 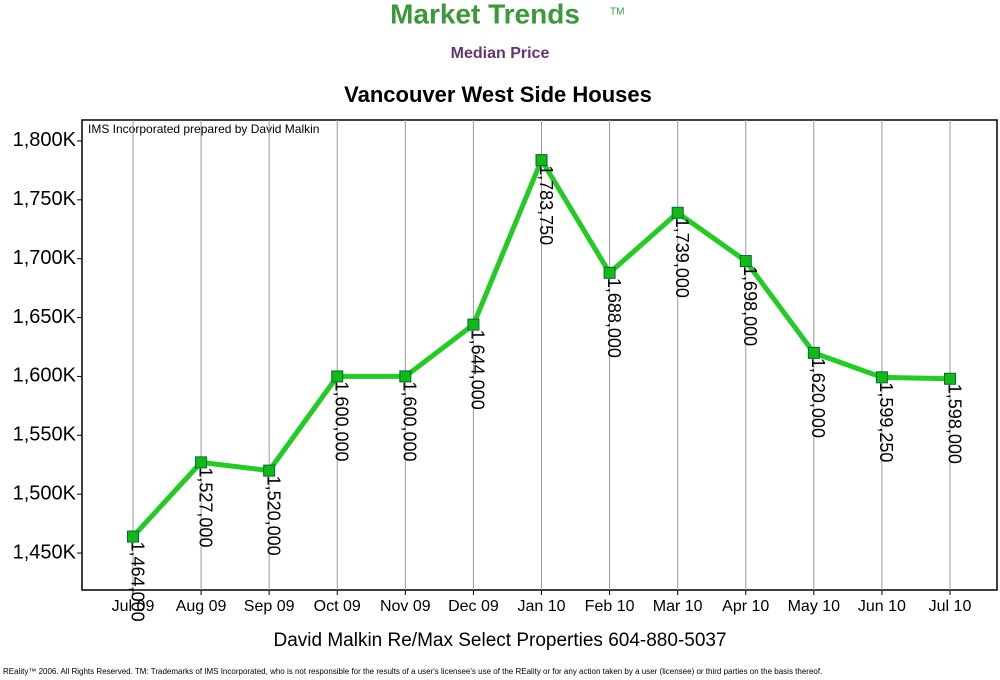 What do you see at coordinates (498, 94) in the screenshot?
I see `chart-title: Vancouver West Side Houses` at bounding box center [498, 94].